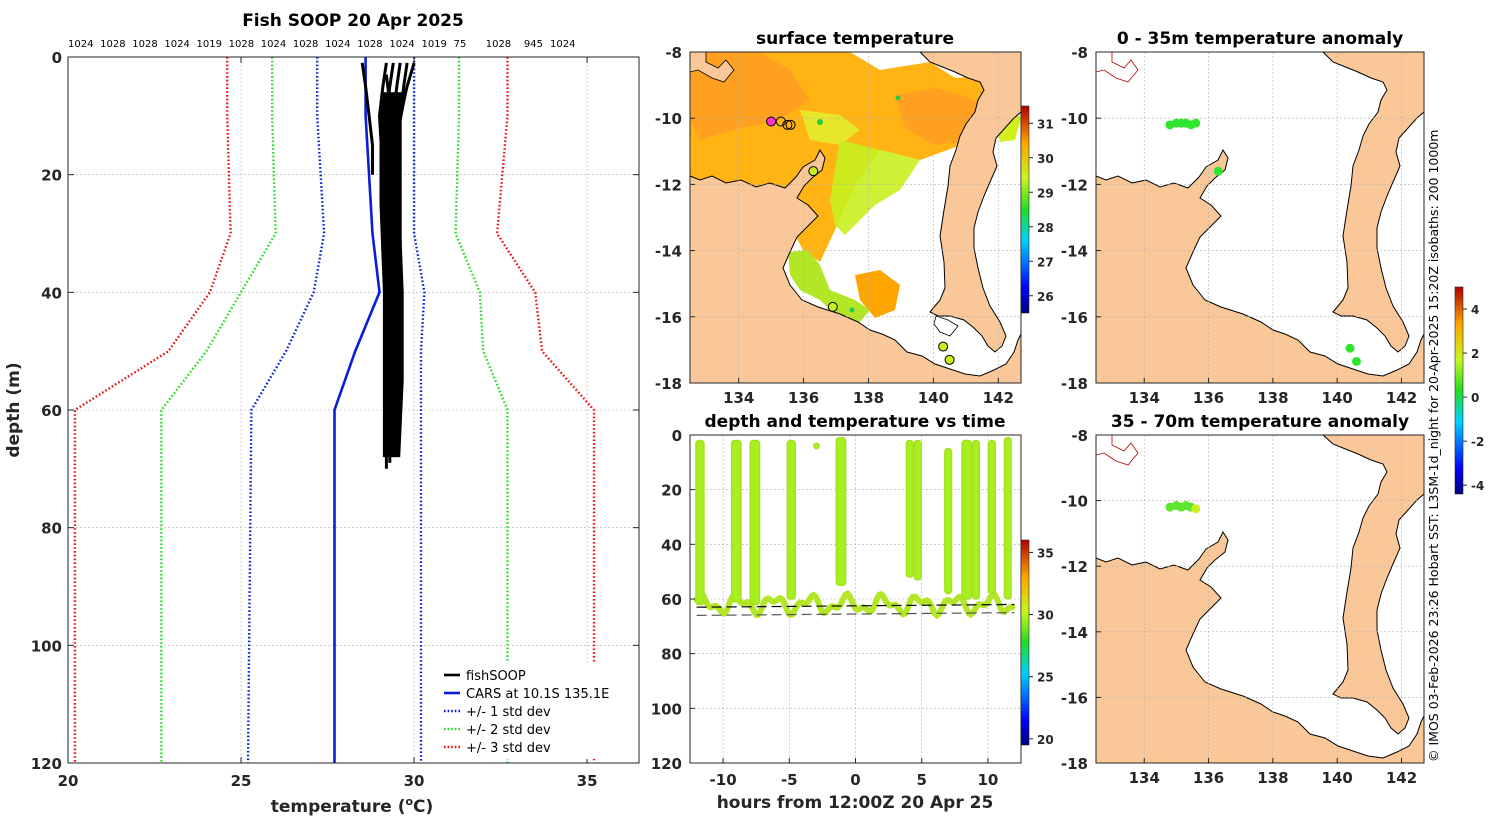  What do you see at coordinates (367, 118) in the screenshot?
I see `fishsoop-cast-line` at bounding box center [367, 118].